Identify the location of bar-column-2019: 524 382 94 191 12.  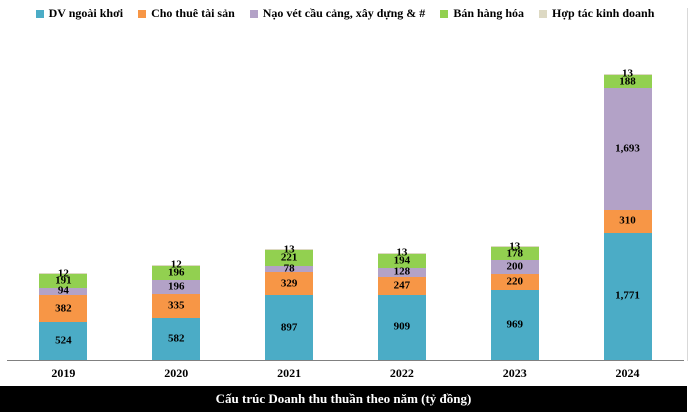
(63, 184).